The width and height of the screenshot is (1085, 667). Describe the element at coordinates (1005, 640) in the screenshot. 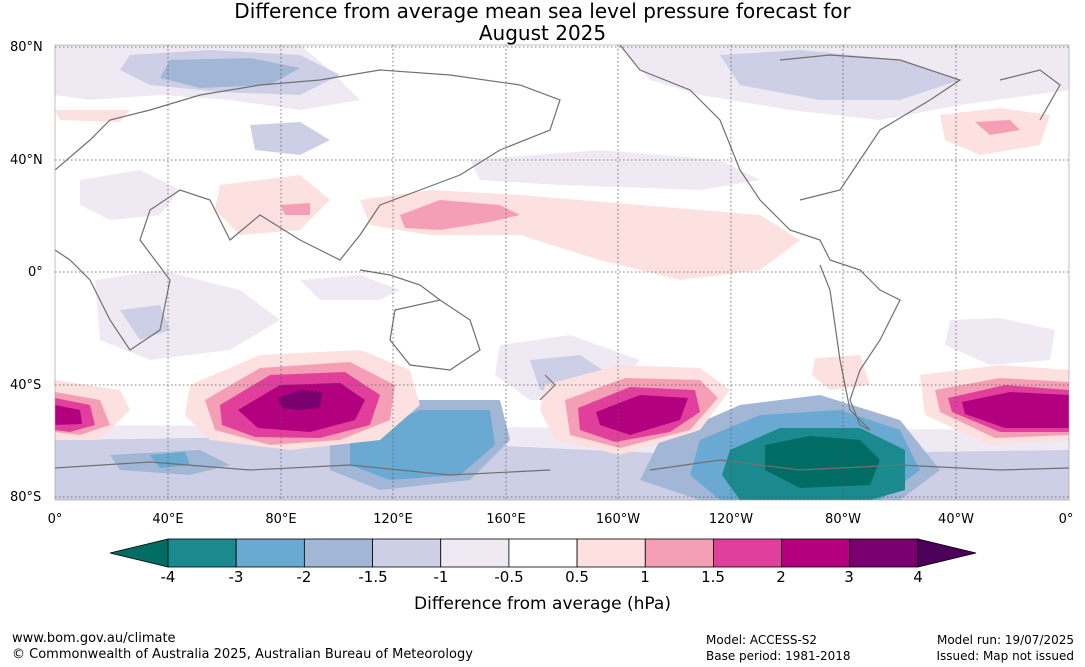

I see `footer-model-run: Model run: 19/07/2025` at that location.